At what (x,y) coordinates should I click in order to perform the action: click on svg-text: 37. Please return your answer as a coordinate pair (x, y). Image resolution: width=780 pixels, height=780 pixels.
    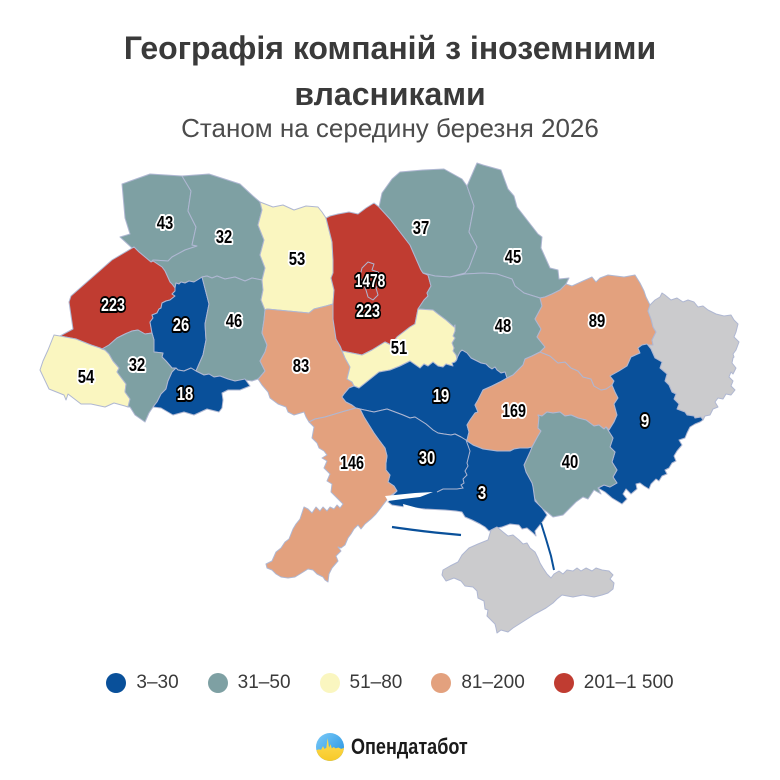
    Looking at the image, I should click on (421, 228).